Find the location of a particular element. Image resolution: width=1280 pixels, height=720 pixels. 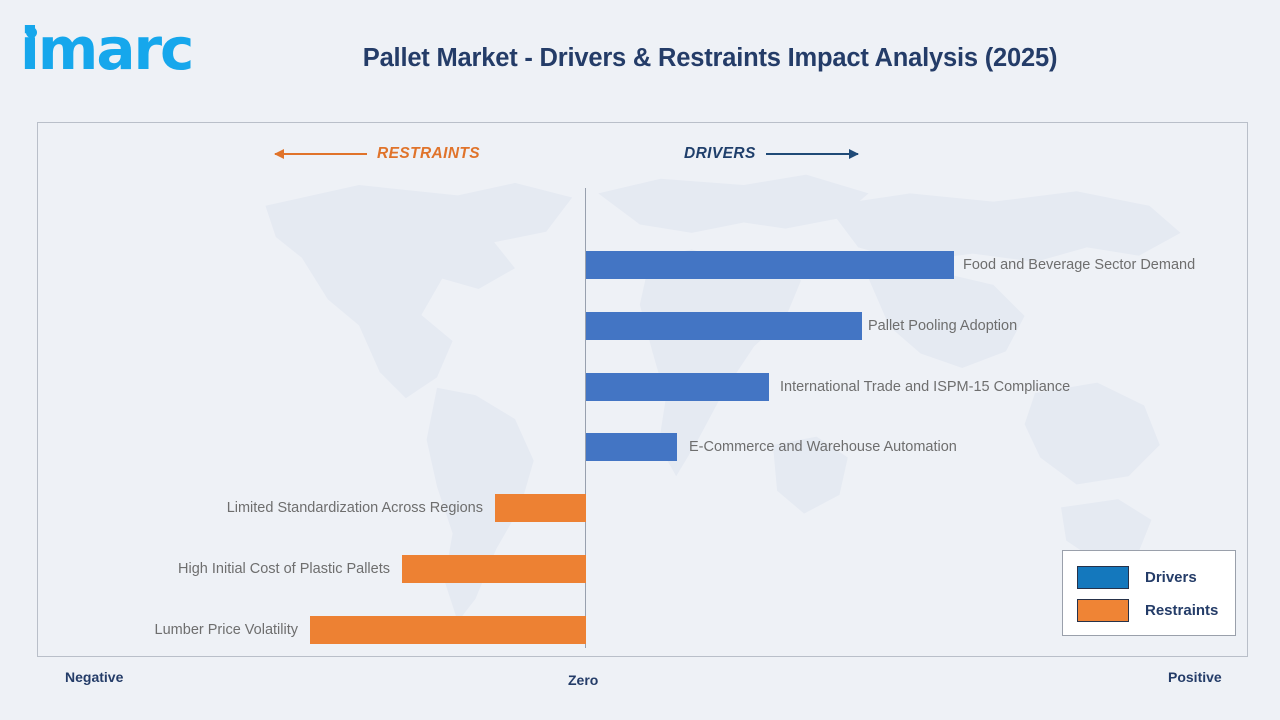

axis-caption-negative: Negative is located at coordinates (94, 677).